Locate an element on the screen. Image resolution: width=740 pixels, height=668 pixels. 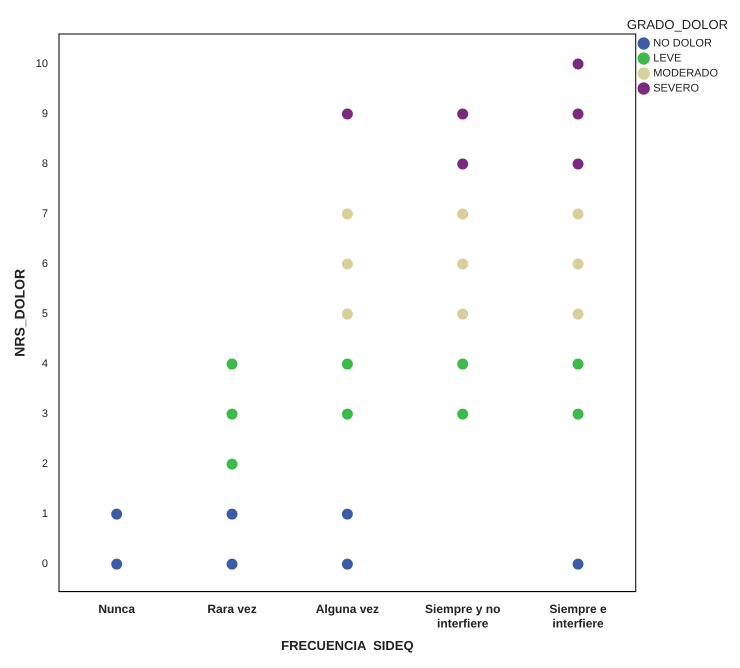
y-tick-label: 9 is located at coordinates (45, 114).